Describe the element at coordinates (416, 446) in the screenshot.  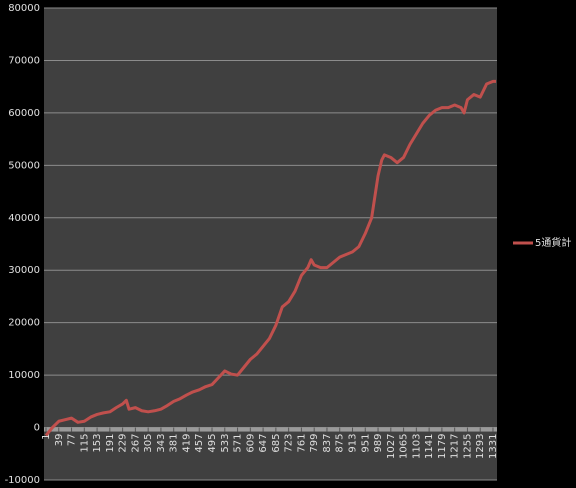
I see `x-tick-label: 1103` at that location.